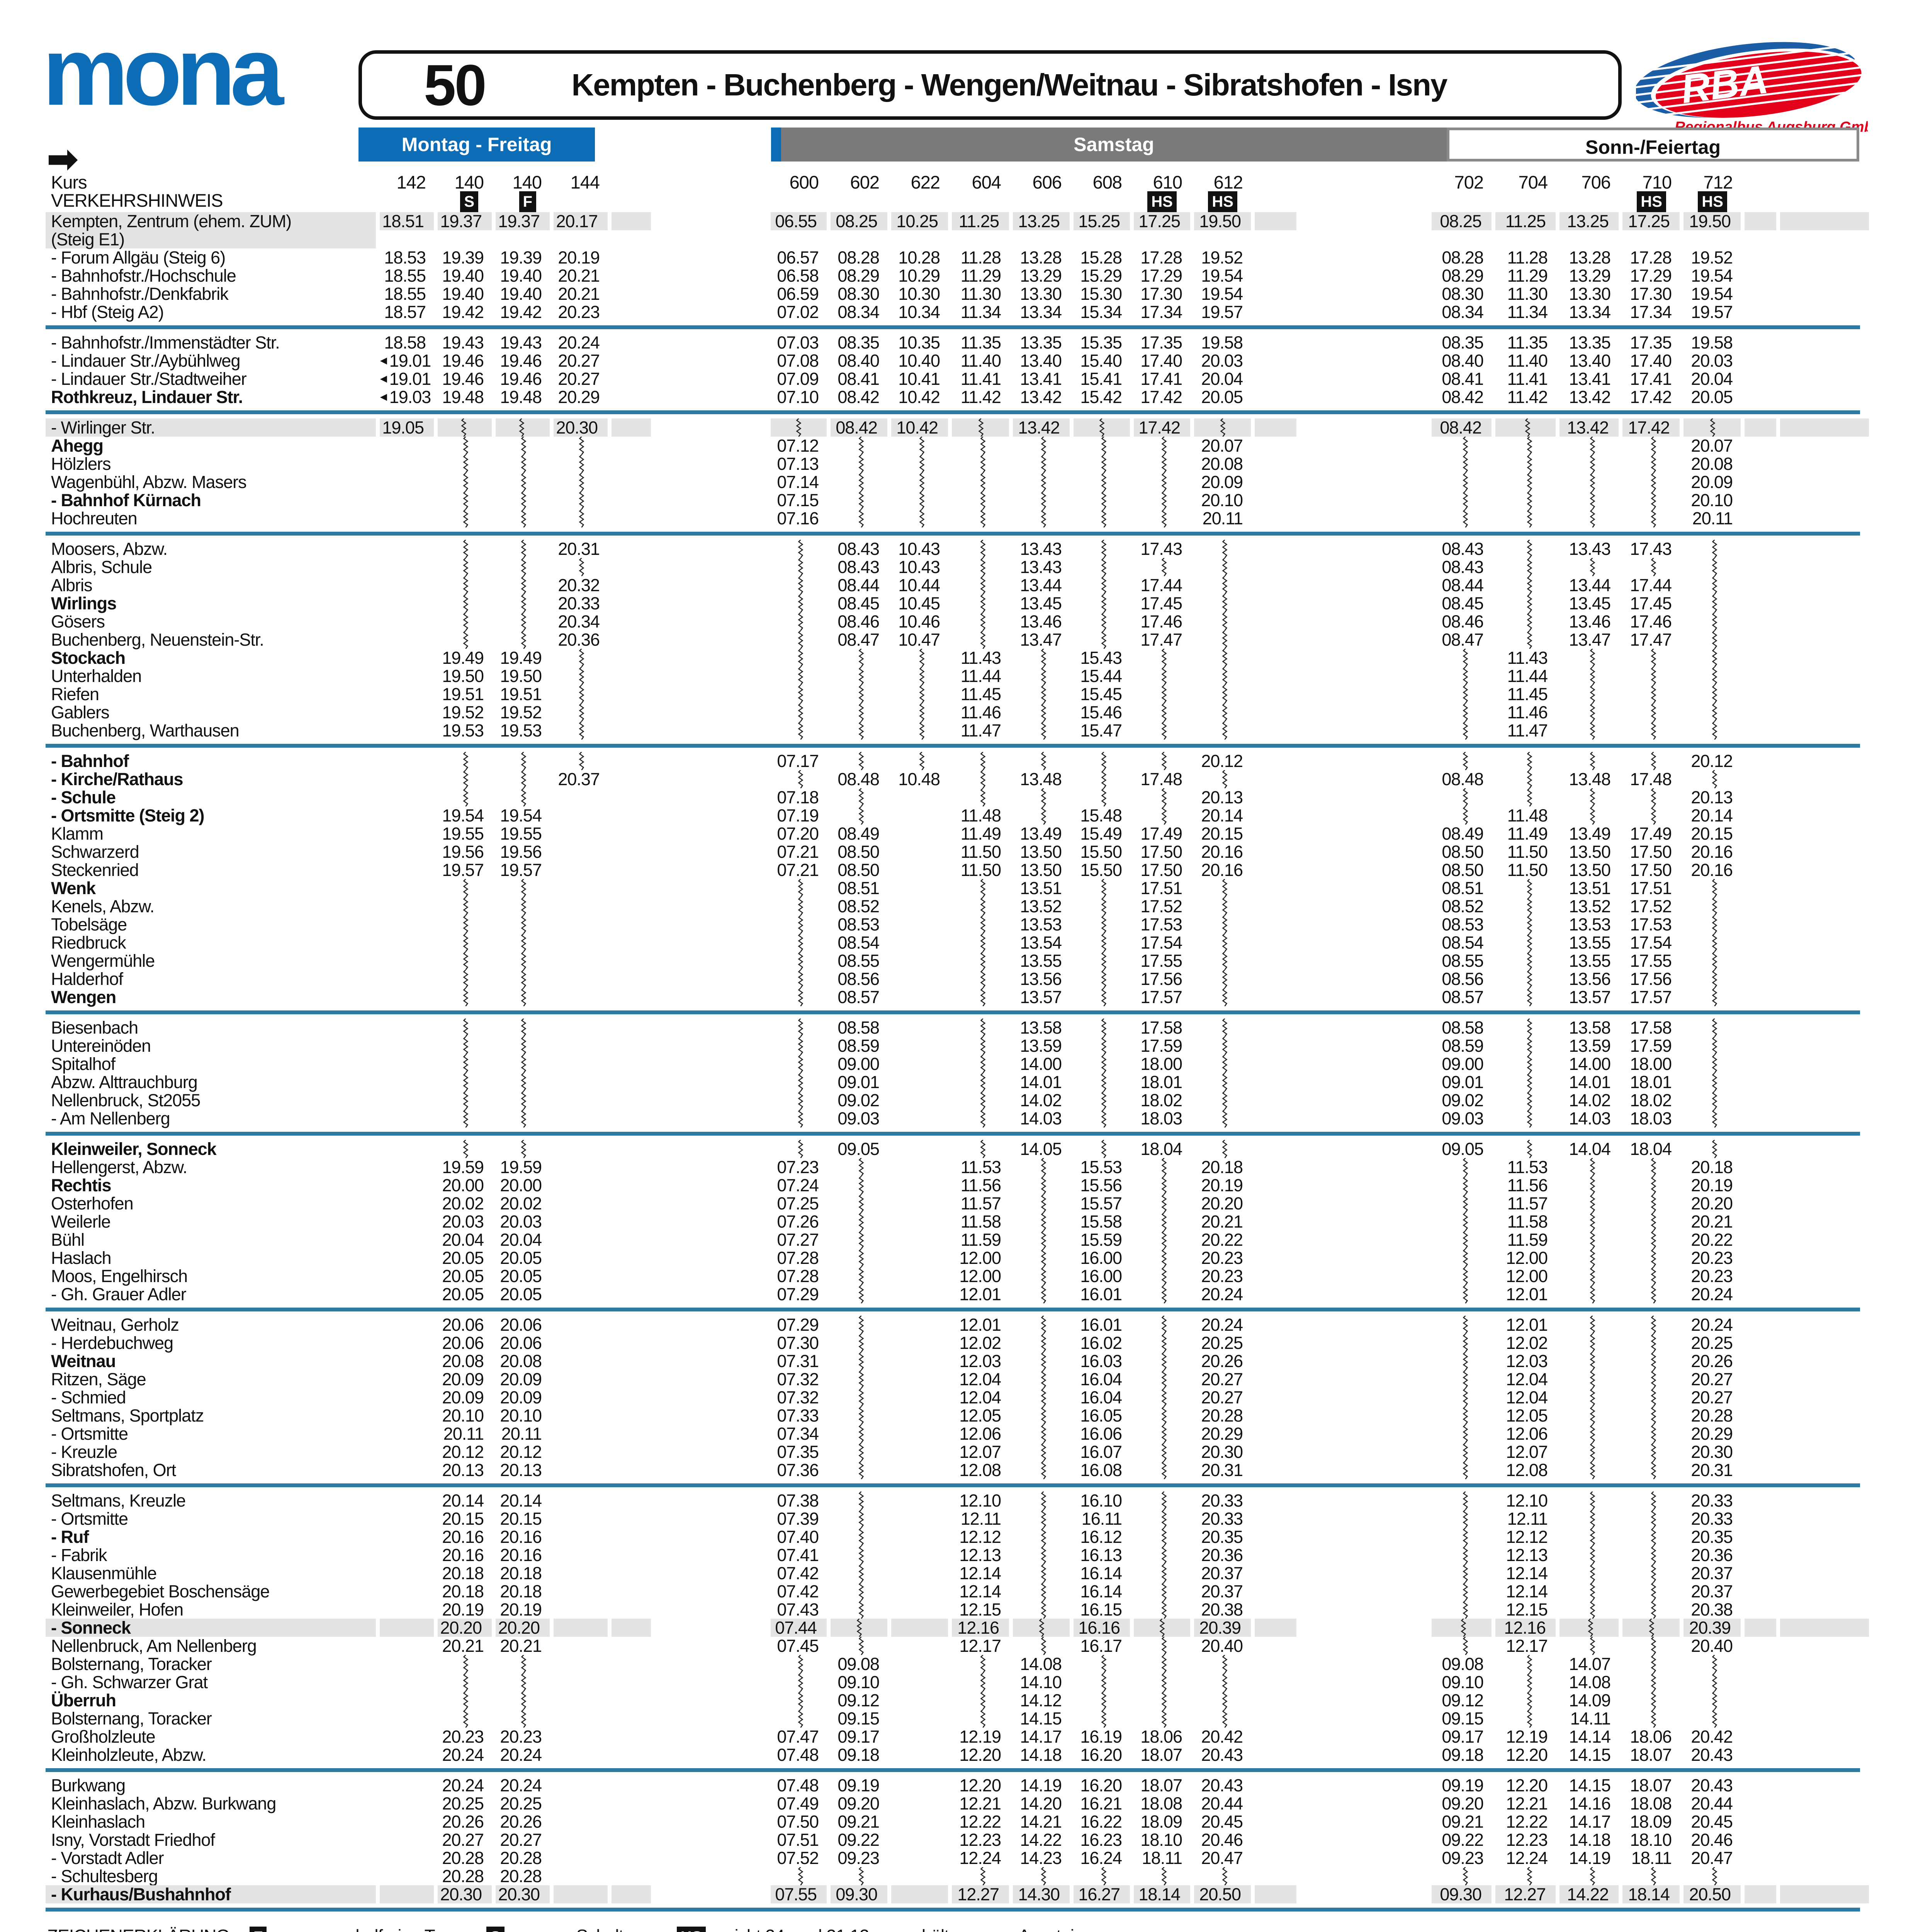 This screenshot has width=1906, height=1932. Describe the element at coordinates (1651, 1803) in the screenshot. I see `time-cell: 18.08` at that location.